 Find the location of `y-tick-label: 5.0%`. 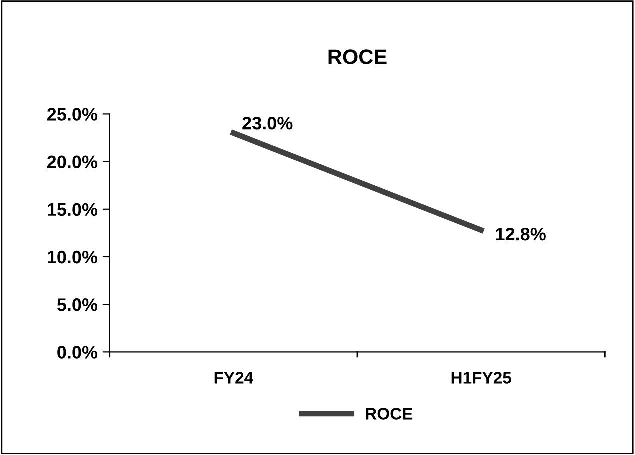

y-tick-label: 5.0% is located at coordinates (77, 305).